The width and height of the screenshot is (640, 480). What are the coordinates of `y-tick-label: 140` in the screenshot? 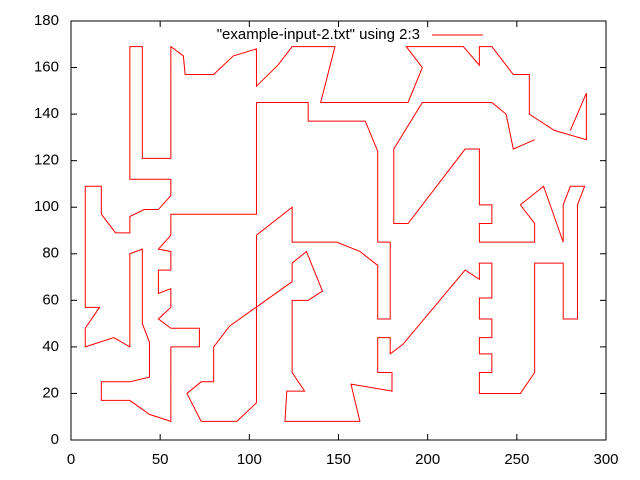 It's located at (46, 113).